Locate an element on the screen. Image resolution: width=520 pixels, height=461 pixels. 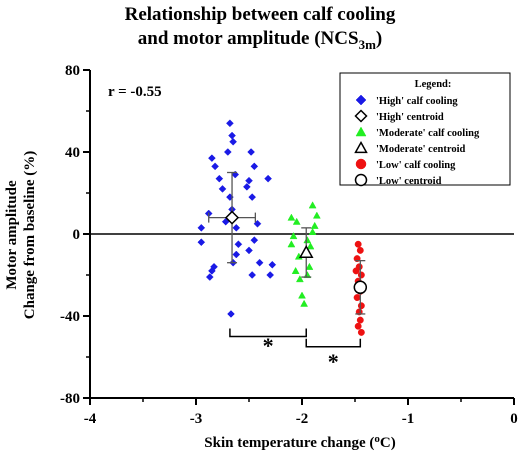
y-tick-label: 80 is located at coordinates (72, 71).